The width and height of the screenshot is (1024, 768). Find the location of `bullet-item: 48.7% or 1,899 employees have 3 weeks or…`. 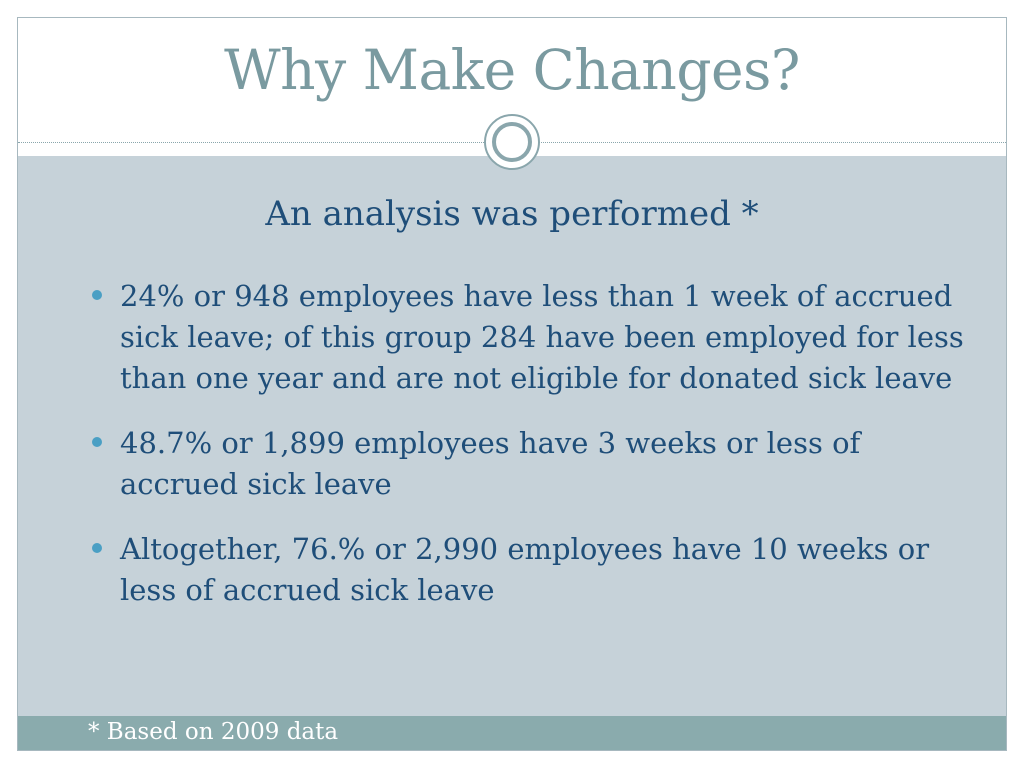

bullet-item: 48.7% or 1,899 employees have 3 weeks or… is located at coordinates (530, 464).